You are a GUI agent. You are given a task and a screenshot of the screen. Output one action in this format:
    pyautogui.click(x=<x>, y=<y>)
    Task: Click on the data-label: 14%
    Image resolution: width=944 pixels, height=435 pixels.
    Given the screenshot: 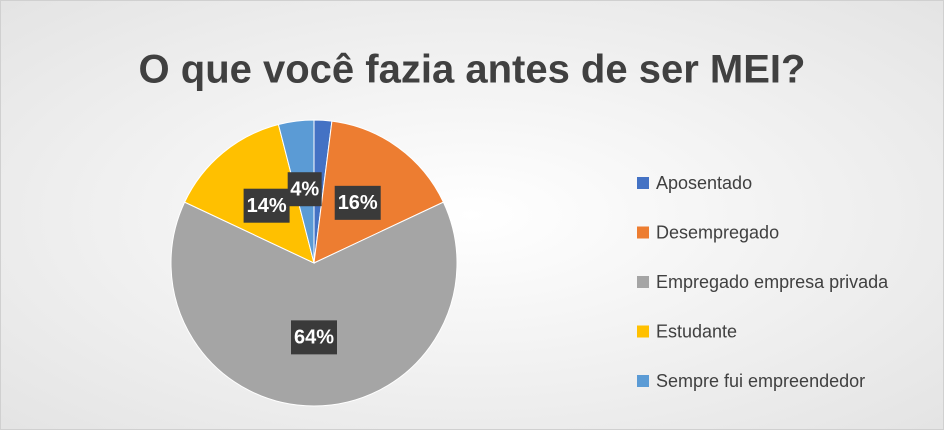 What is the action you would take?
    pyautogui.click(x=267, y=206)
    